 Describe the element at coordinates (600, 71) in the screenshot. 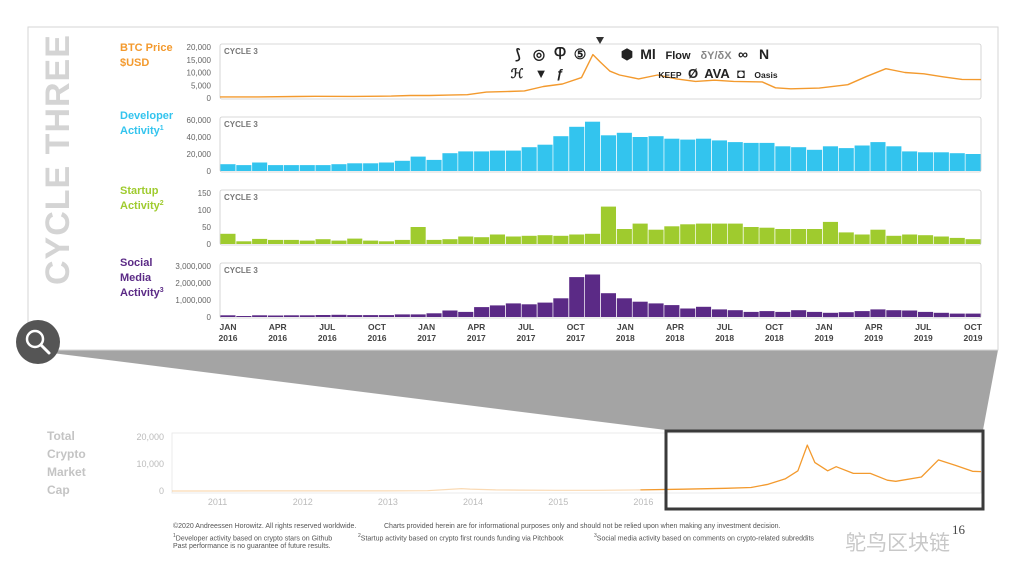

I see `btc-panel-frame` at that location.